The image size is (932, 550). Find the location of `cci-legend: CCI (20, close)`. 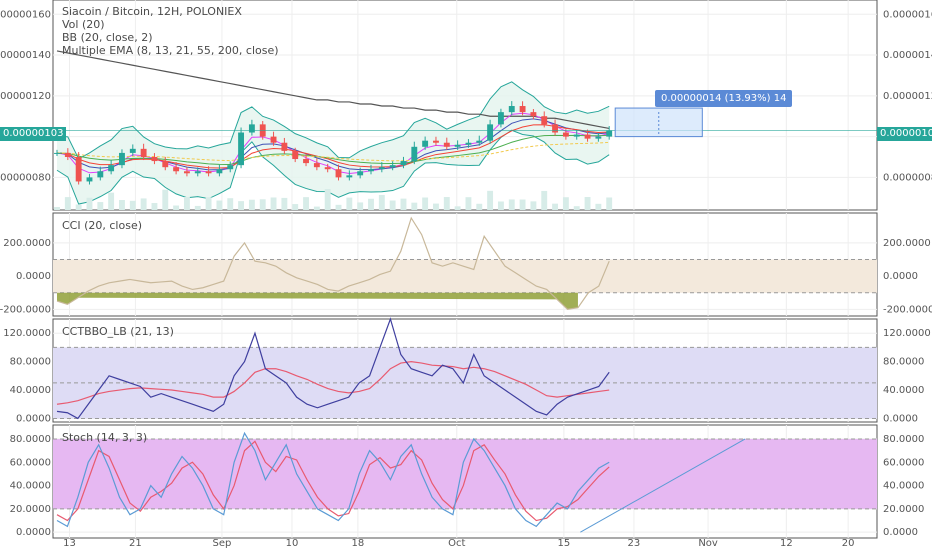

cci-legend: CCI (20, close) is located at coordinates (102, 225).